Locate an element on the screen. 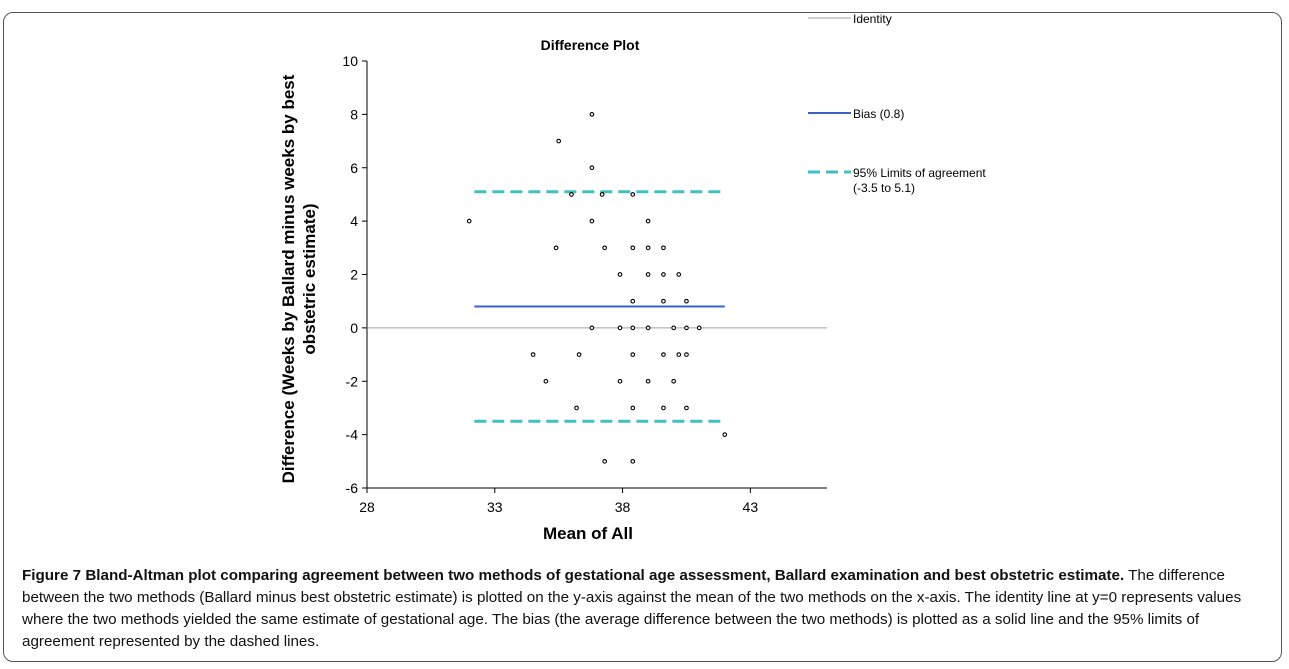  chart-title: Difference Plot is located at coordinates (590, 45).